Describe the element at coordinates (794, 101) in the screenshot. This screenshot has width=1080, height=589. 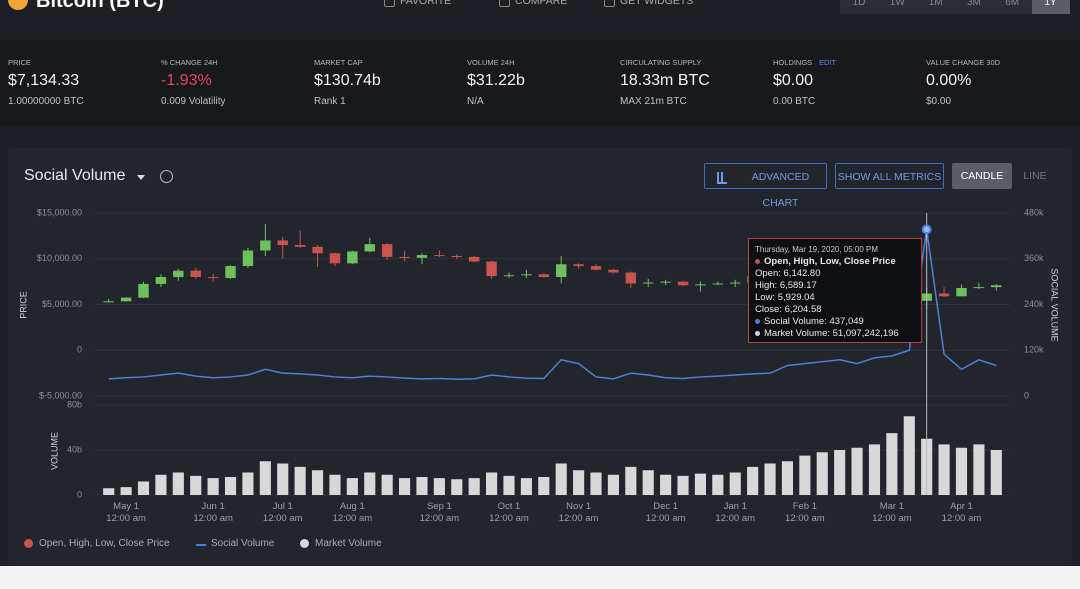
I see `stat-sub: 0.00 BTC` at that location.